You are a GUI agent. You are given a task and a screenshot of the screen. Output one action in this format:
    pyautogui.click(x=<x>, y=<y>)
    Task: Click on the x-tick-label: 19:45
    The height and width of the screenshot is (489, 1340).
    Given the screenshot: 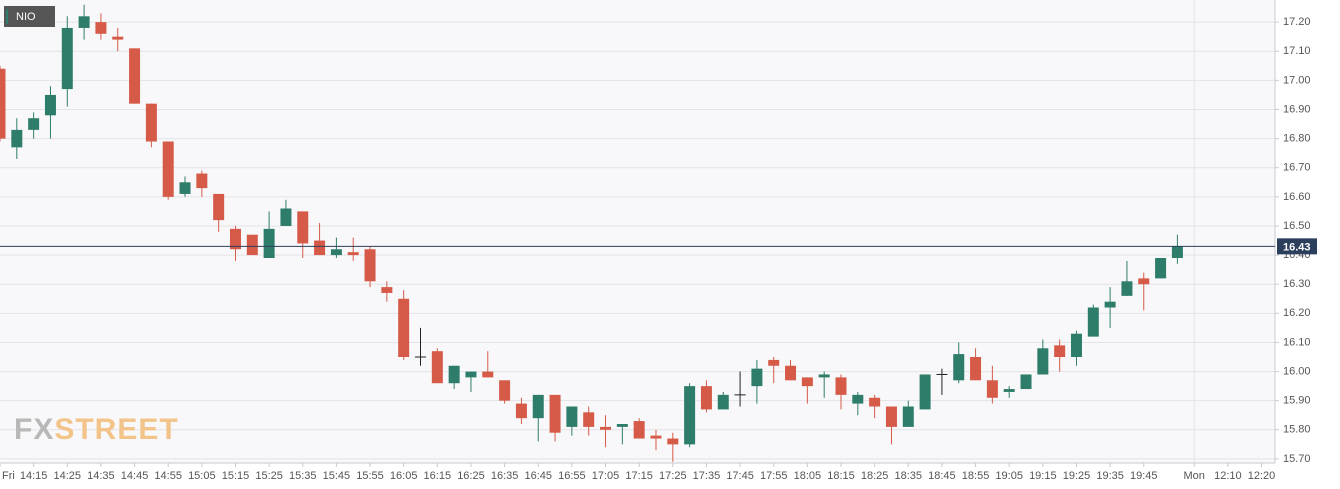 What is the action you would take?
    pyautogui.click(x=1144, y=476)
    